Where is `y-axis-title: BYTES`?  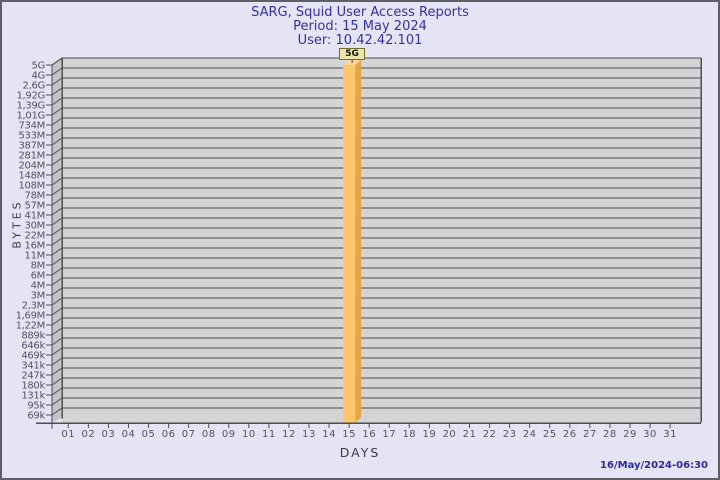
y-axis-title: BYTES is located at coordinates (17, 224).